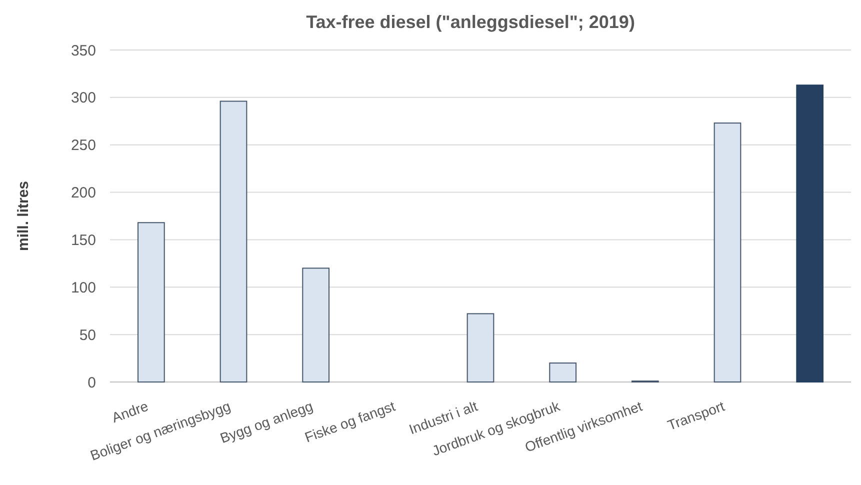 This screenshot has height=485, width=861. Describe the element at coordinates (83, 98) in the screenshot. I see `y-tick-label: 300` at that location.